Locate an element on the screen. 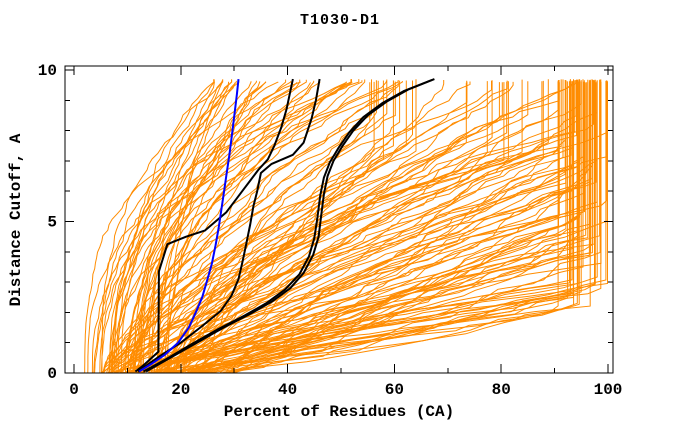  x-tick-label: 0 is located at coordinates (74, 390).